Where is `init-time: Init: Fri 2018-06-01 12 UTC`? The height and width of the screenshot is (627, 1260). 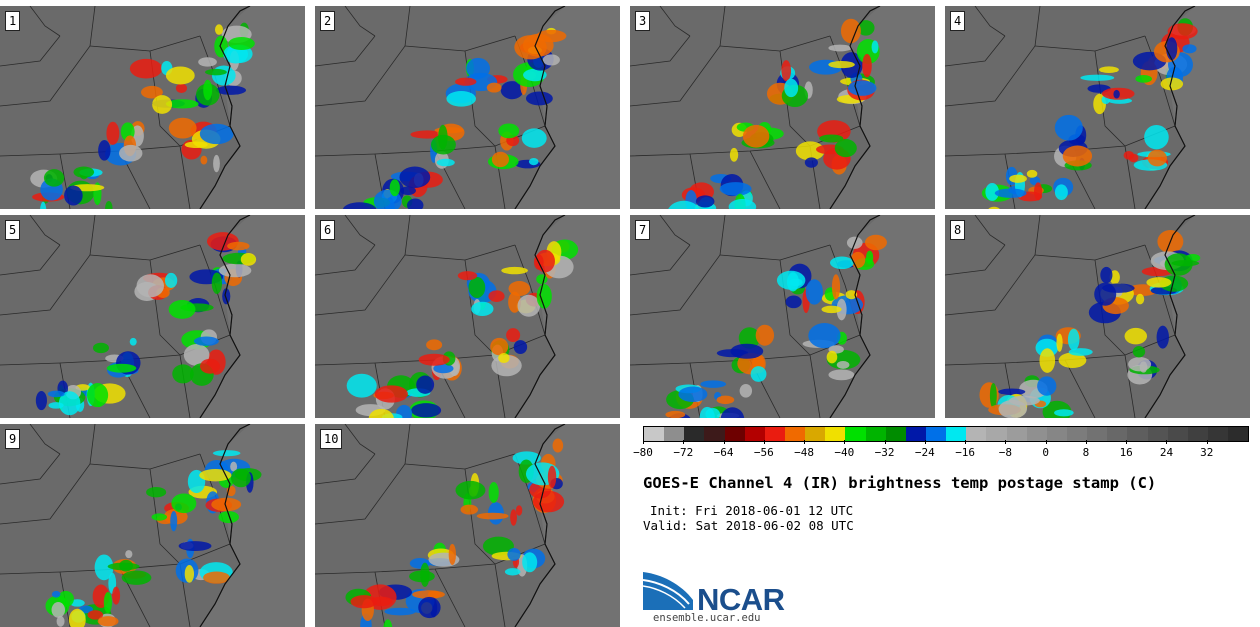
init-time: Init: Fri 2018-06-01 12 UTC is located at coordinates (752, 510).